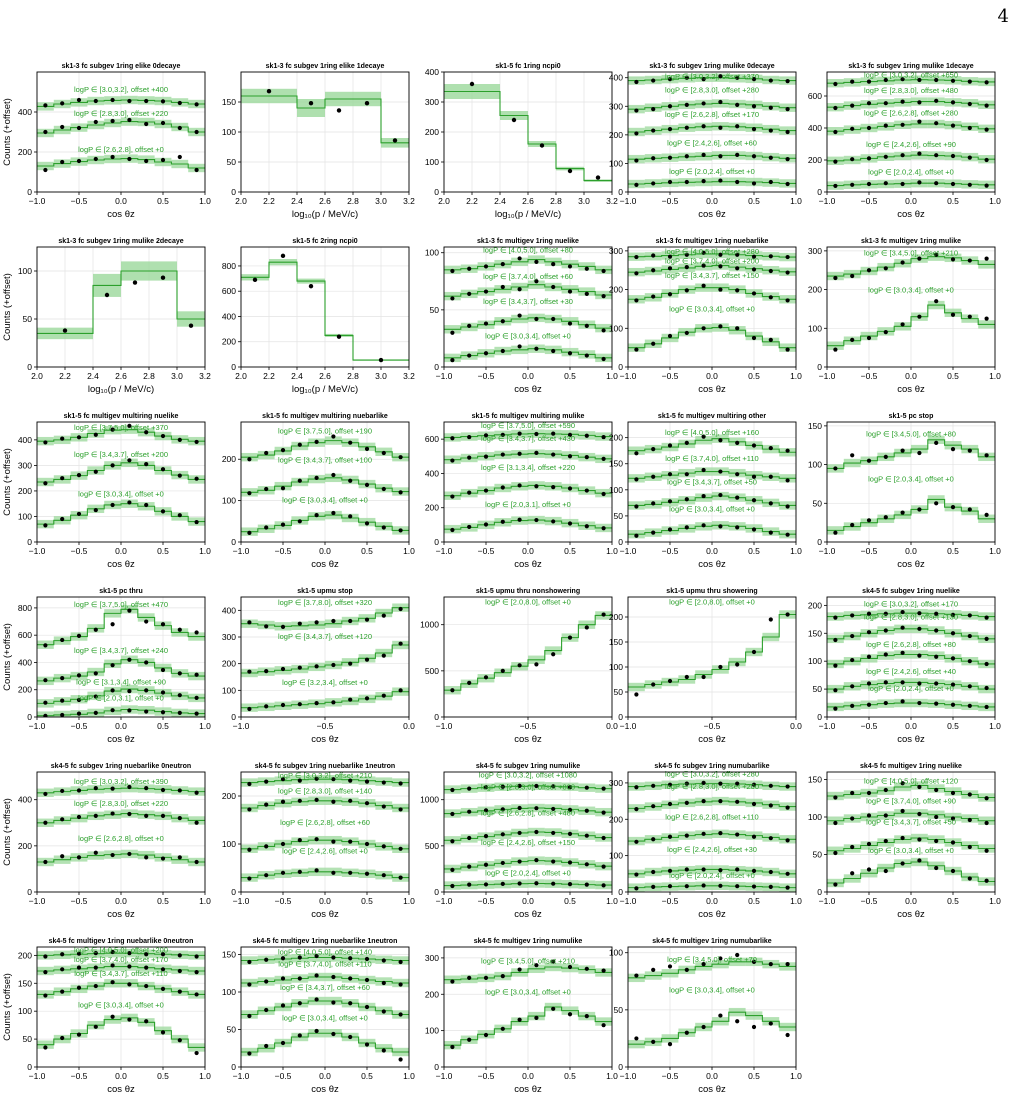  Describe the element at coordinates (827, 376) in the screenshot. I see `x-tick-label: −1.0` at that location.